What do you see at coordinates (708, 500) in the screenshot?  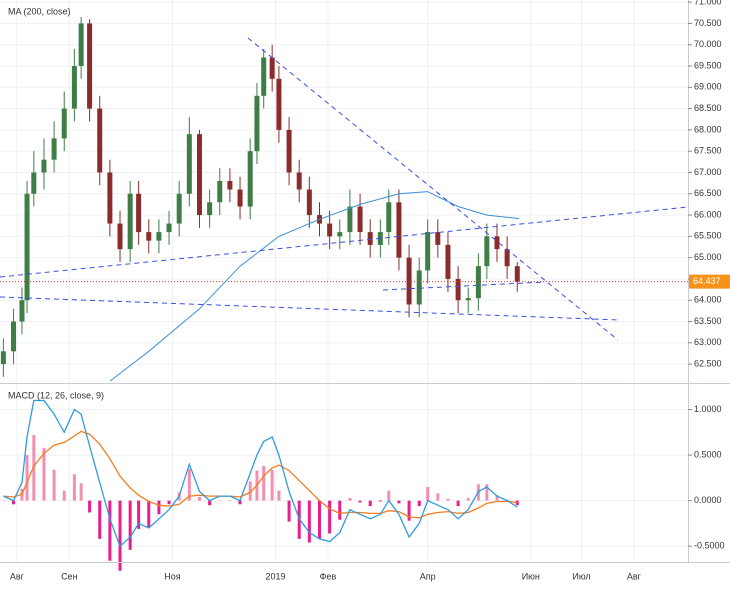 I see `y-tick-label: 0.0000` at bounding box center [708, 500].